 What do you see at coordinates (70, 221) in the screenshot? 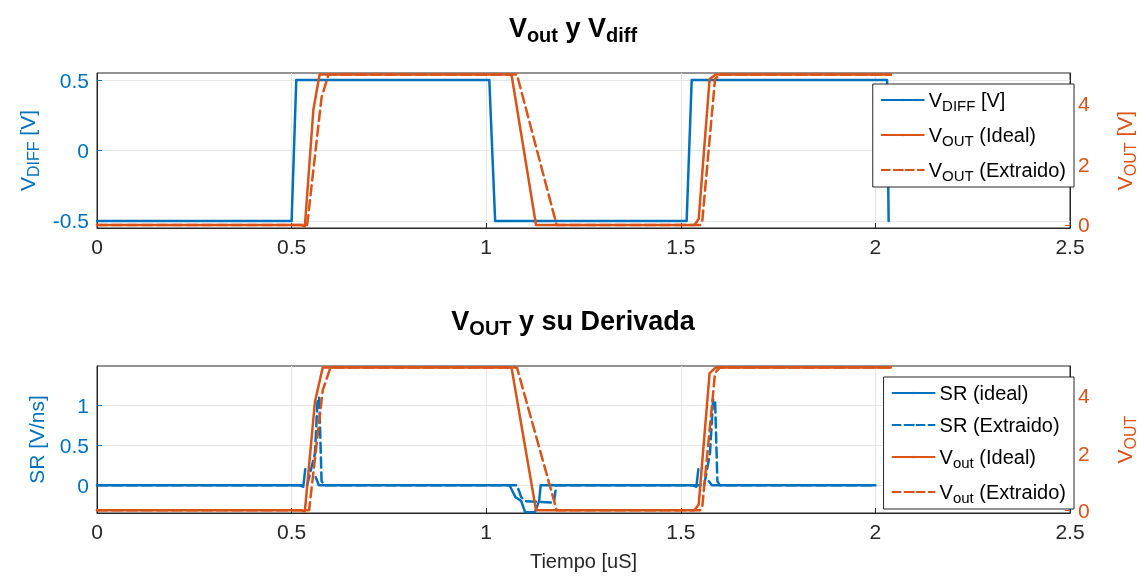
I see `y-tick-label: -0.5` at bounding box center [70, 221].